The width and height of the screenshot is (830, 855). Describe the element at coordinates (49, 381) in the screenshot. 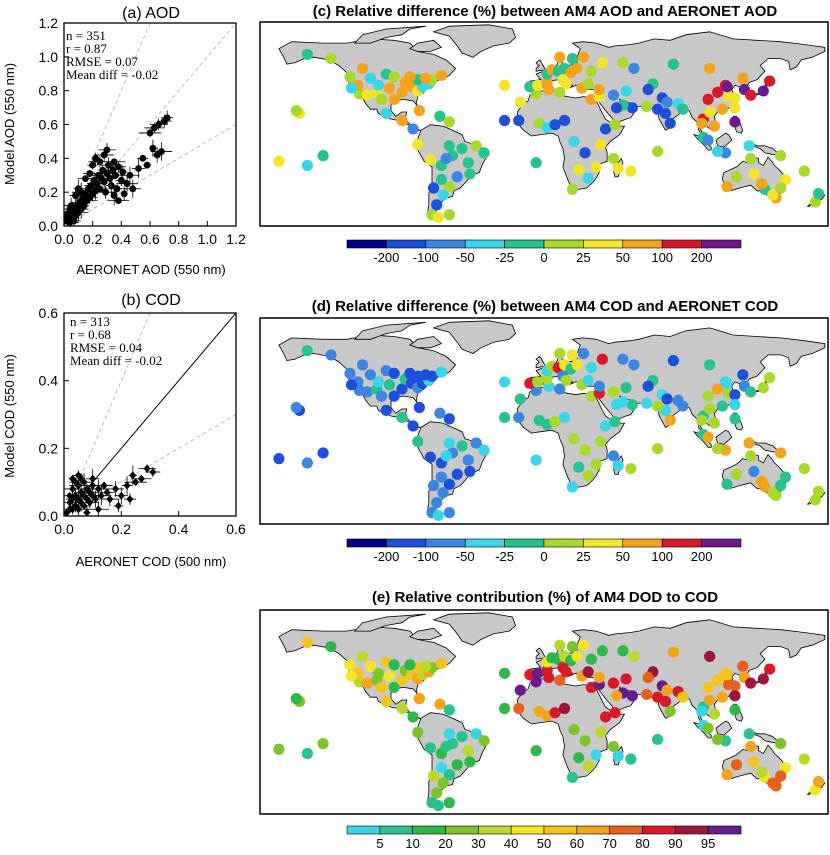

I see `y-tick-label: 0.4` at that location.